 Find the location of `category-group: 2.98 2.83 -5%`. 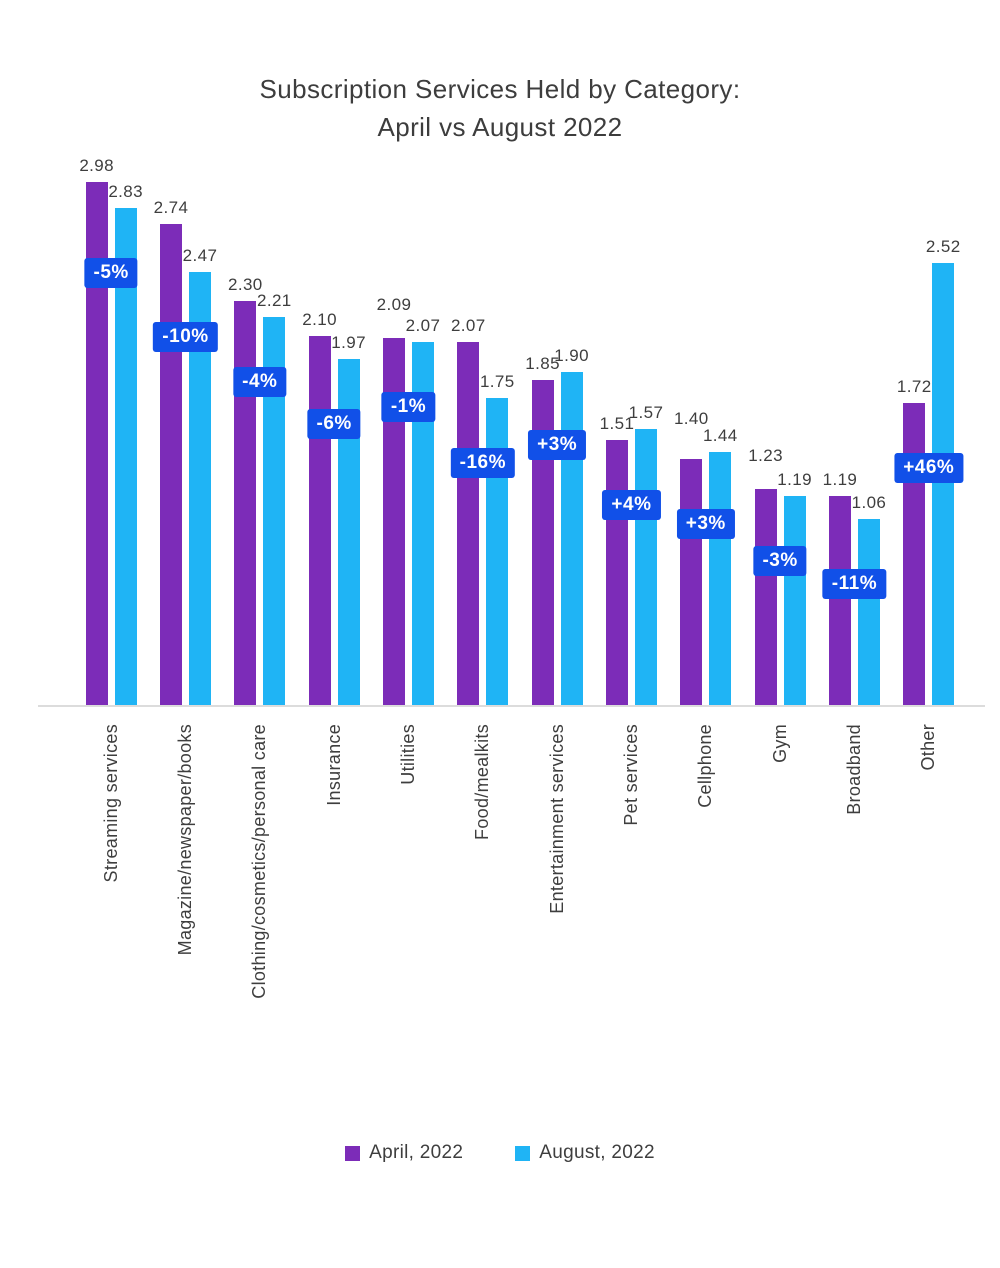

category-group: 2.98 2.83 -5% is located at coordinates (111, 427).